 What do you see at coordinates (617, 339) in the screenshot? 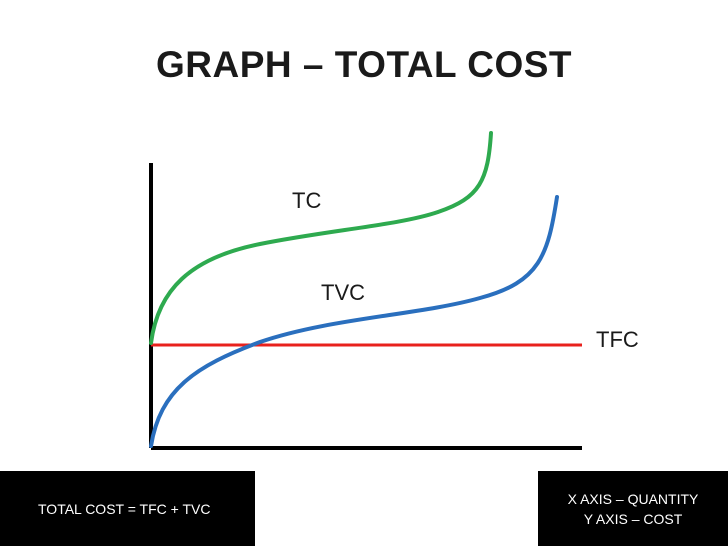
I see `tfc-label: TFC` at bounding box center [617, 339].